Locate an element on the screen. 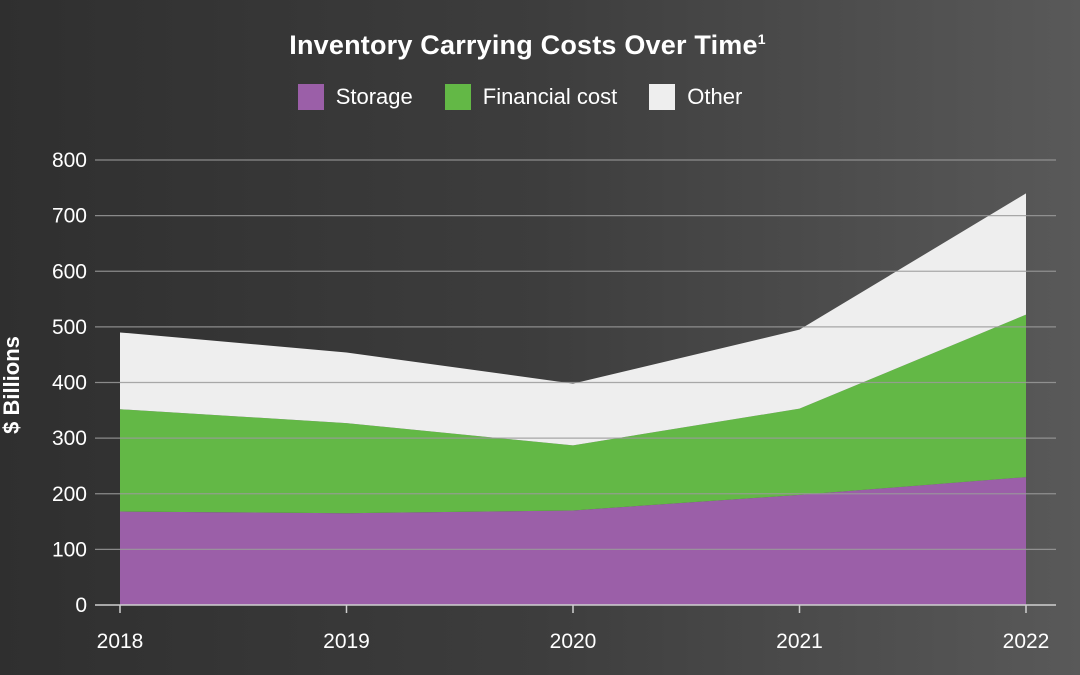  y-tick-label-700: 700 is located at coordinates (69, 216).